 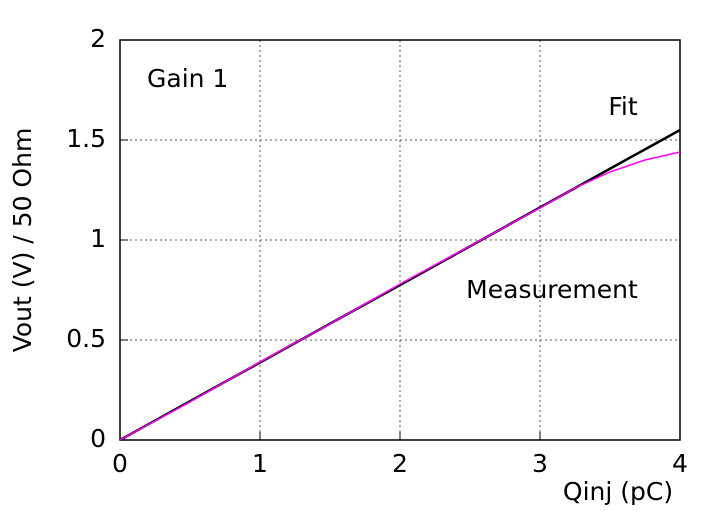 I want to click on x-axis-label: Qinj (pC), so click(x=618, y=491).